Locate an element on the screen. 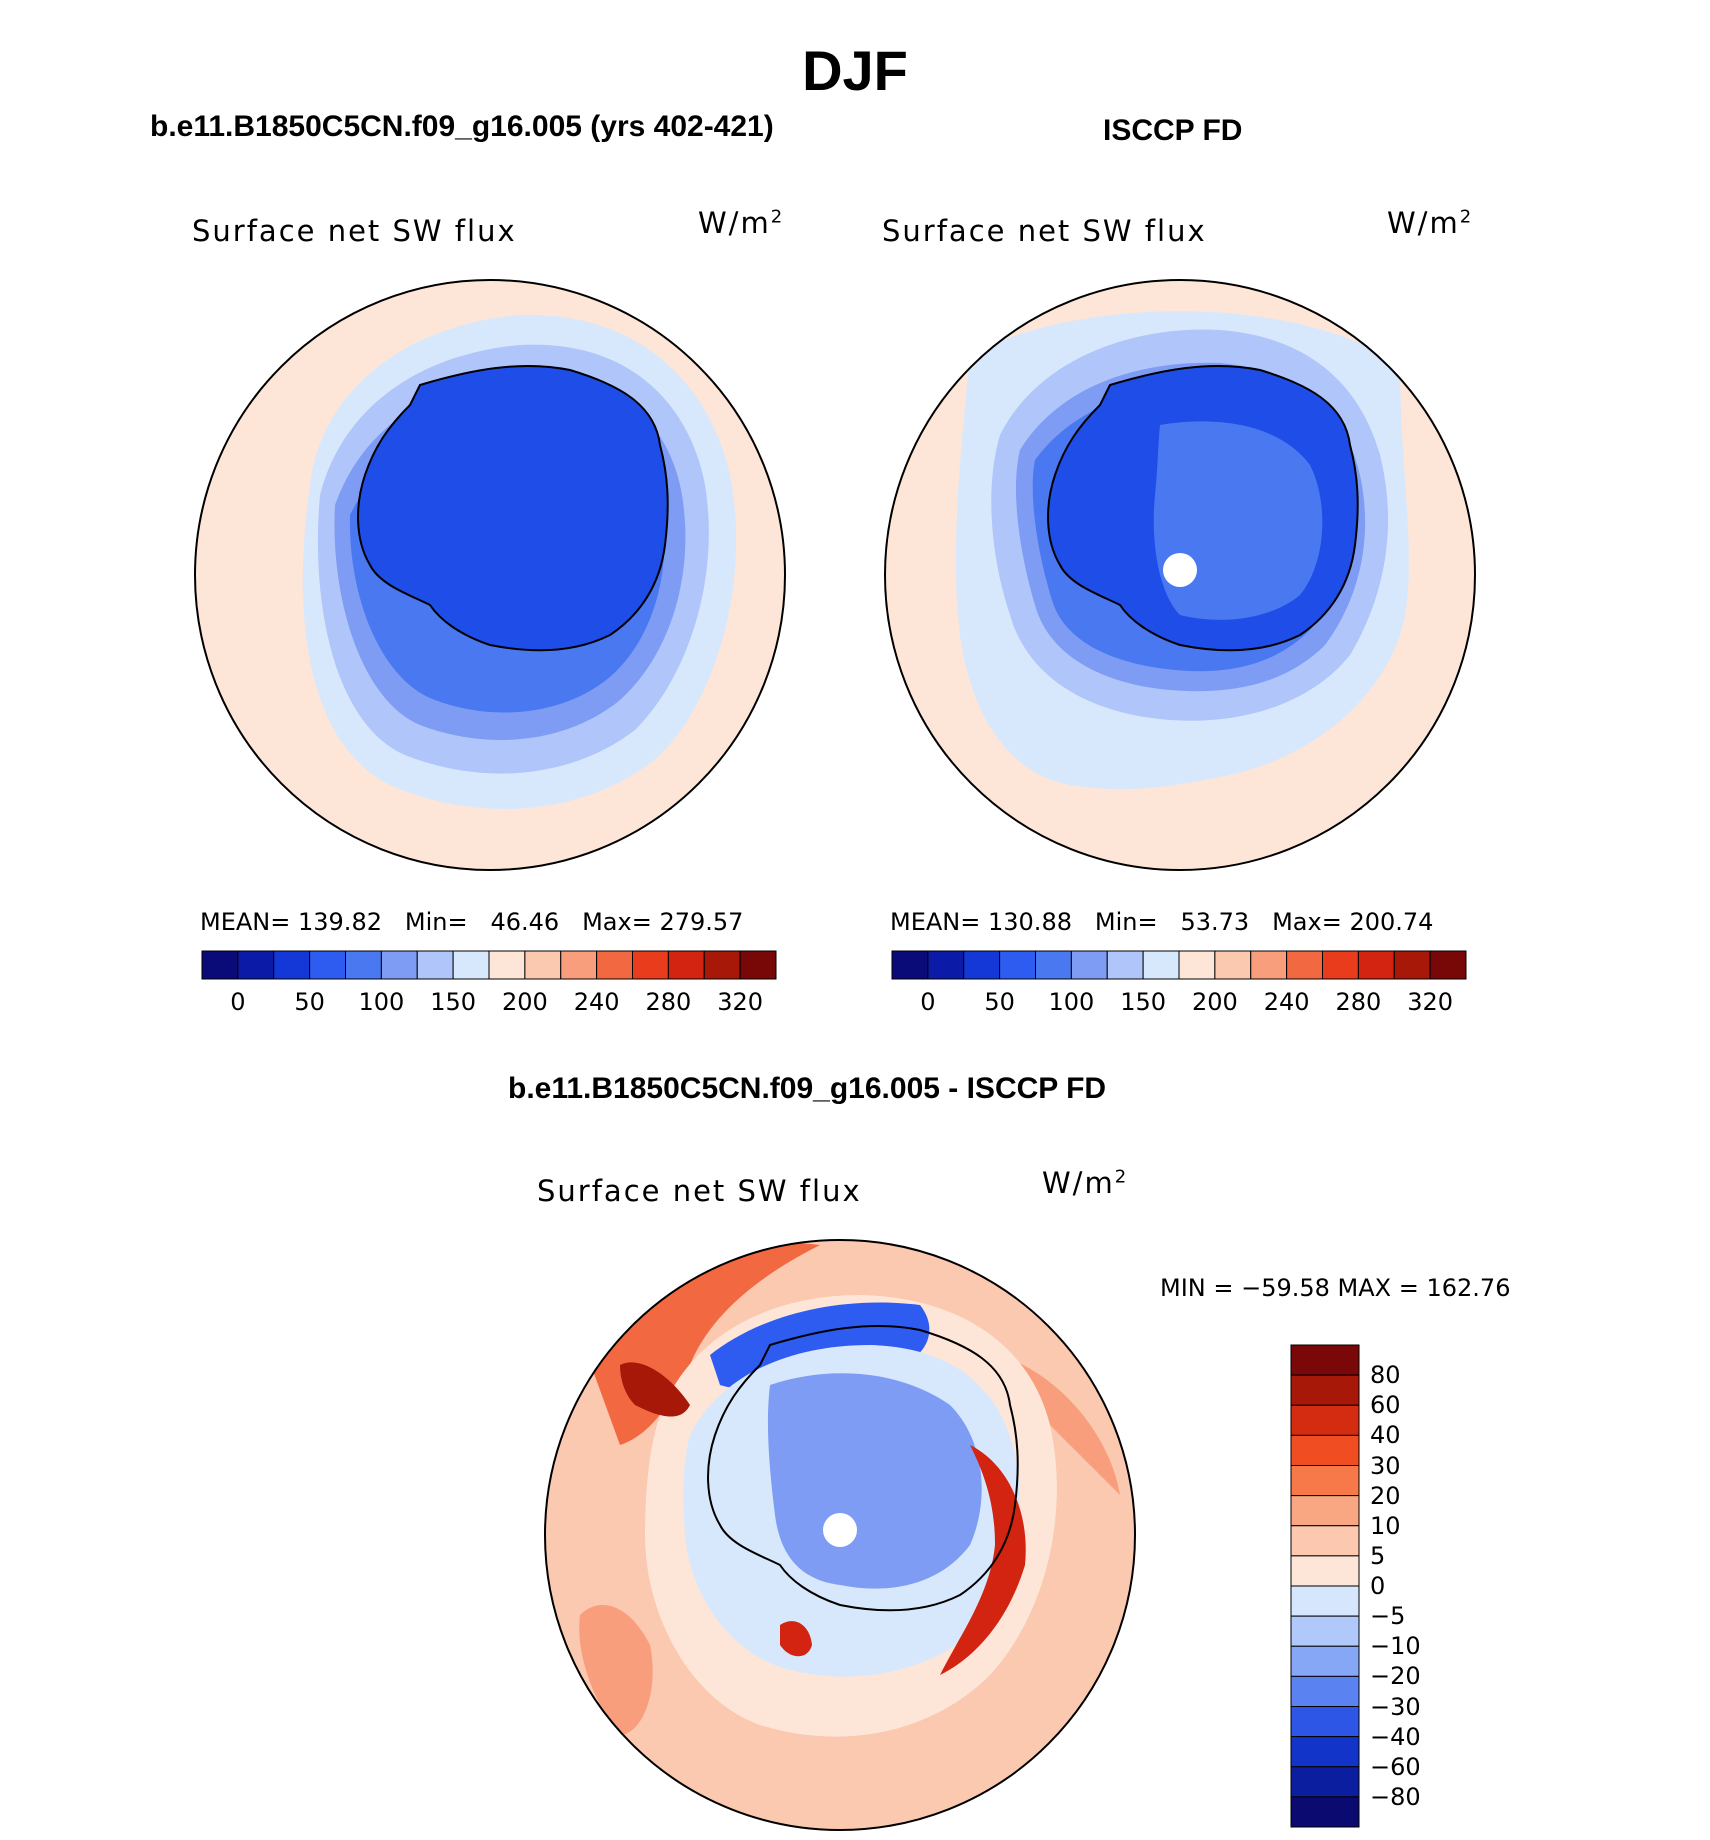 This screenshot has width=1710, height=1840. panel-3-colorbar-tick-label: 60 is located at coordinates (1385, 1405).